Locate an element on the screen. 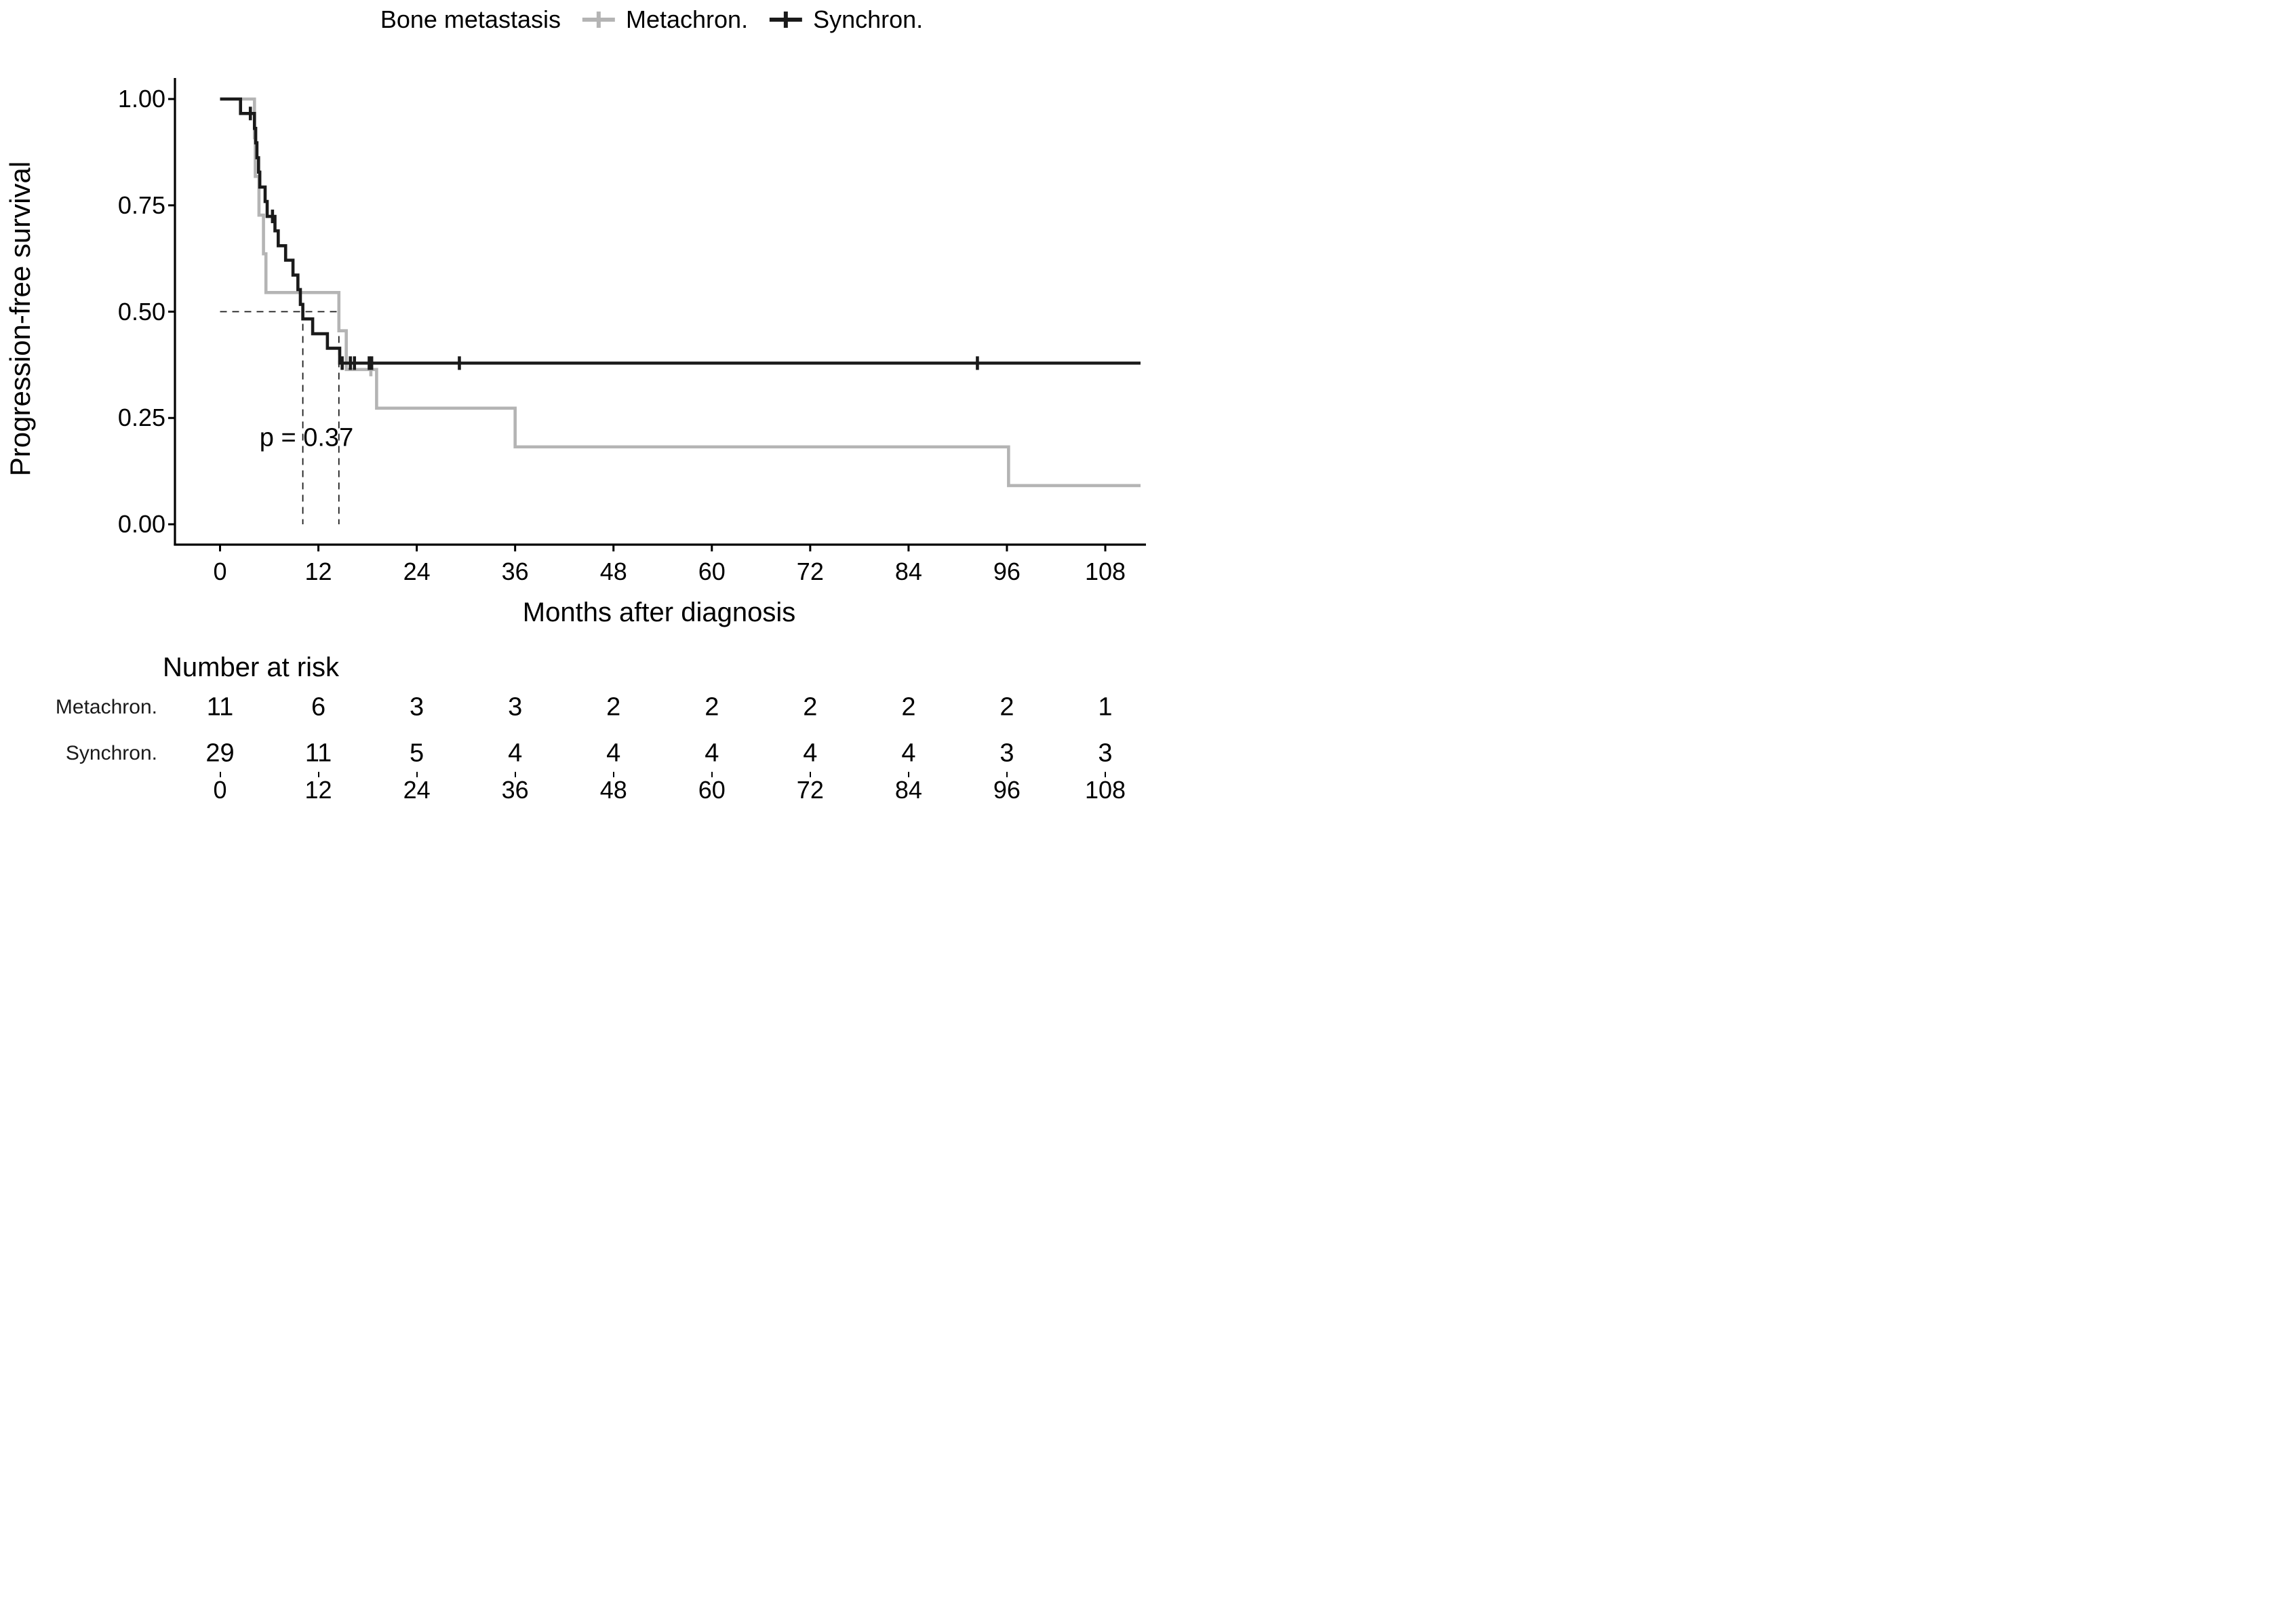 This screenshot has height=1621, width=2296. x-tick-label: 108 is located at coordinates (1105, 572).